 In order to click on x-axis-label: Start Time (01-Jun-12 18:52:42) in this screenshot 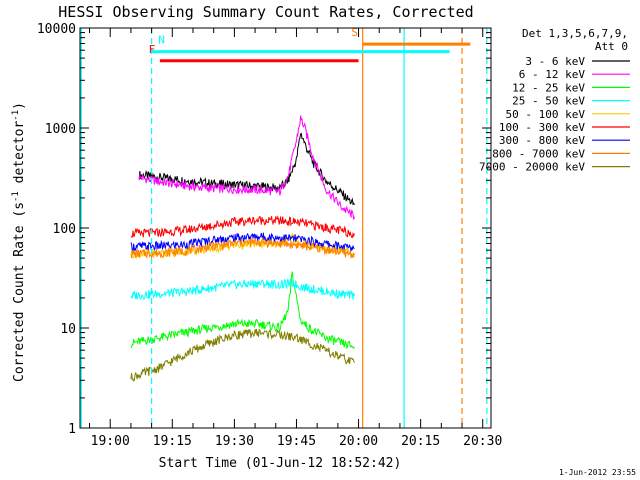, I will do `click(280, 463)`.